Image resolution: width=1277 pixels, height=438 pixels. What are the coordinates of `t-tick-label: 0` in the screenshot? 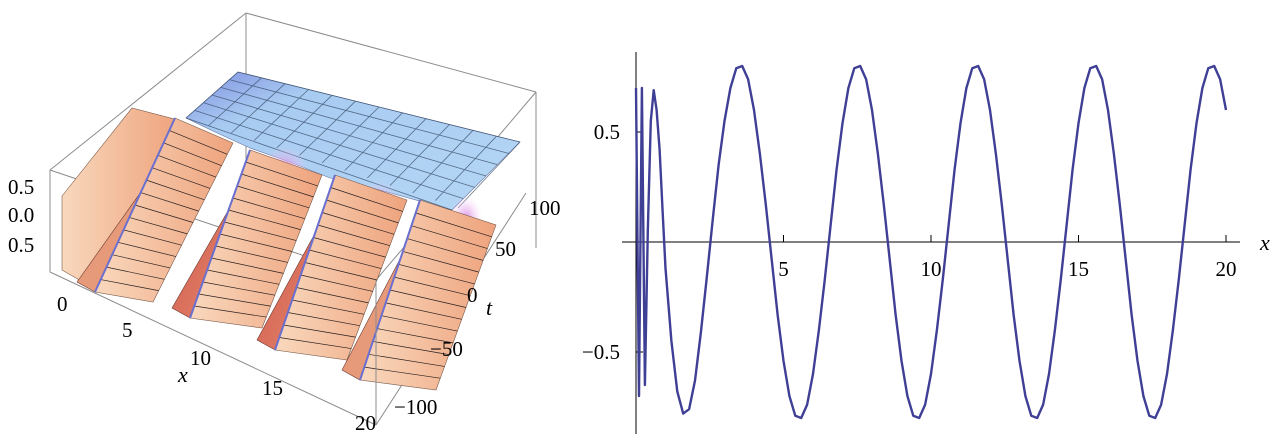 It's located at (472, 295).